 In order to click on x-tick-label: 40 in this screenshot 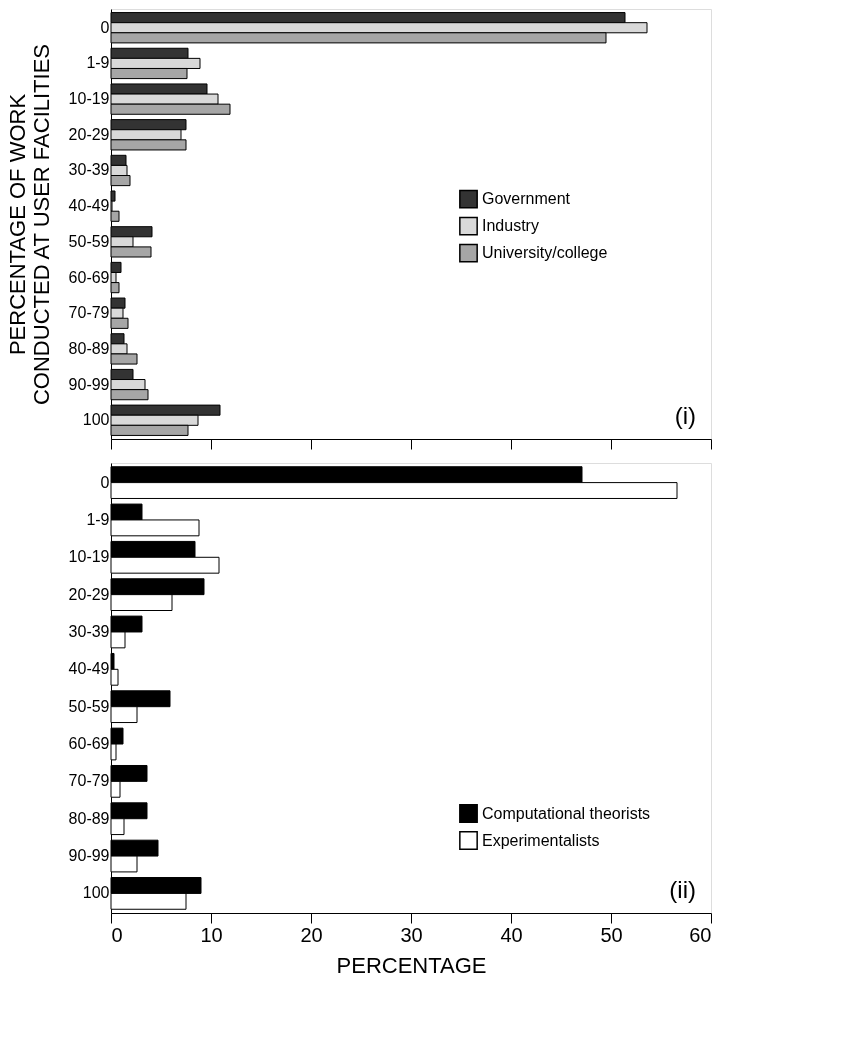, I will do `click(511, 934)`.